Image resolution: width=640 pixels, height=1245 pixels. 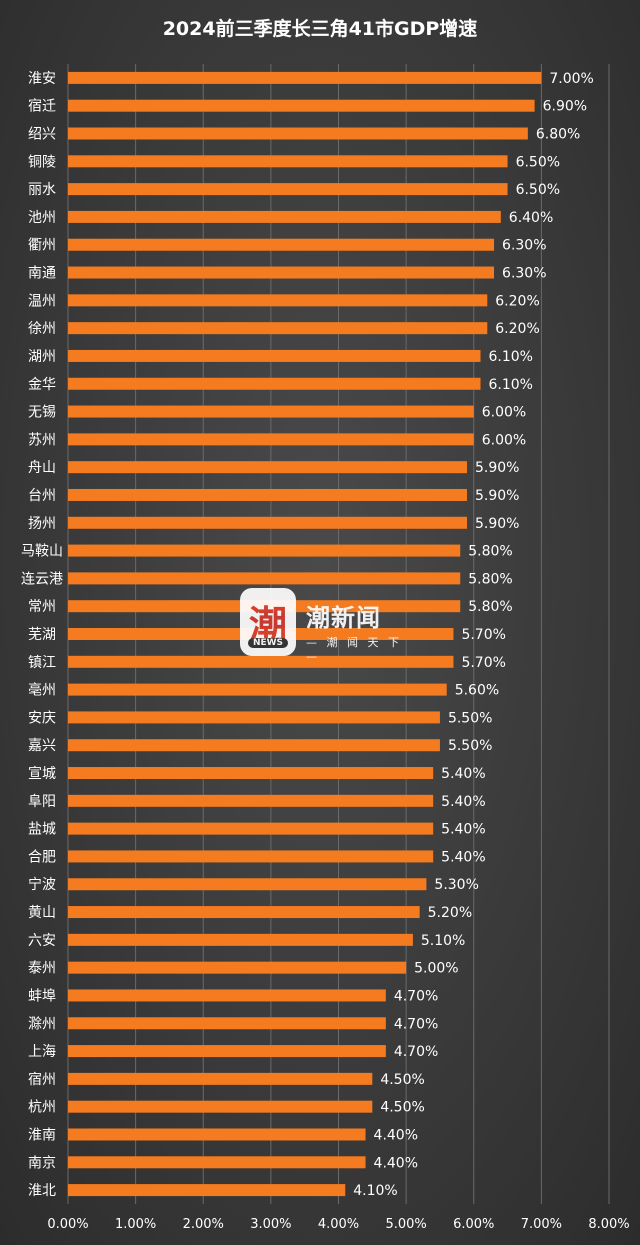 What do you see at coordinates (338, 1224) in the screenshot?
I see `x-tick-label: 4.00%` at bounding box center [338, 1224].